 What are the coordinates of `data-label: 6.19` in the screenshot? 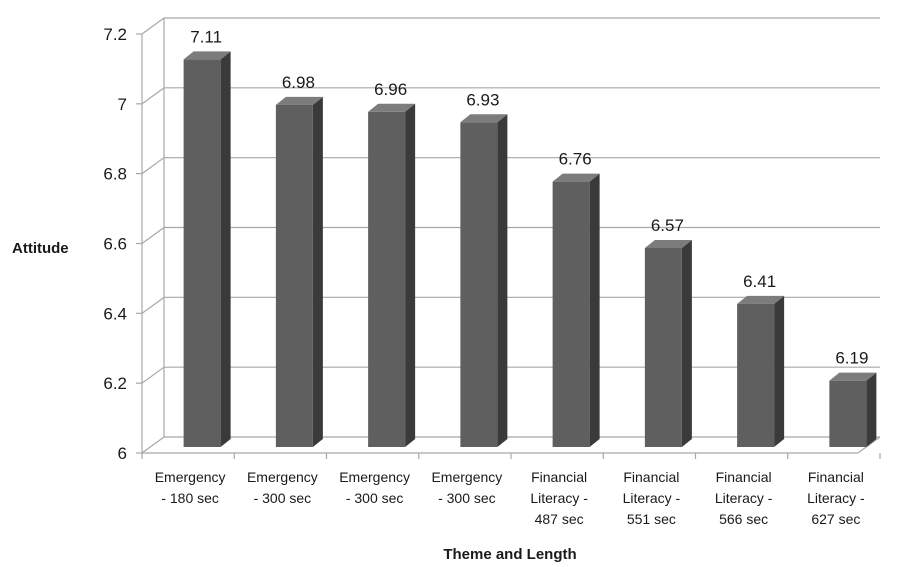 It's located at (851, 358).